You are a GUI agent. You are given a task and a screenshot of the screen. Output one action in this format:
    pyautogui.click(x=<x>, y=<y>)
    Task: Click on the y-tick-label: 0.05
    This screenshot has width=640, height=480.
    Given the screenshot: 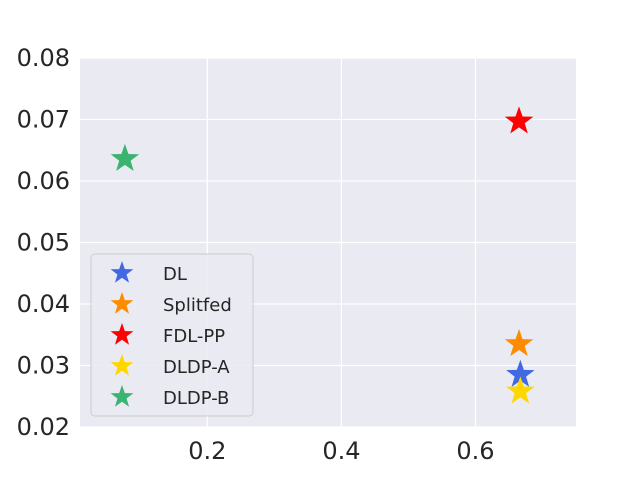 What is the action you would take?
    pyautogui.click(x=43, y=243)
    